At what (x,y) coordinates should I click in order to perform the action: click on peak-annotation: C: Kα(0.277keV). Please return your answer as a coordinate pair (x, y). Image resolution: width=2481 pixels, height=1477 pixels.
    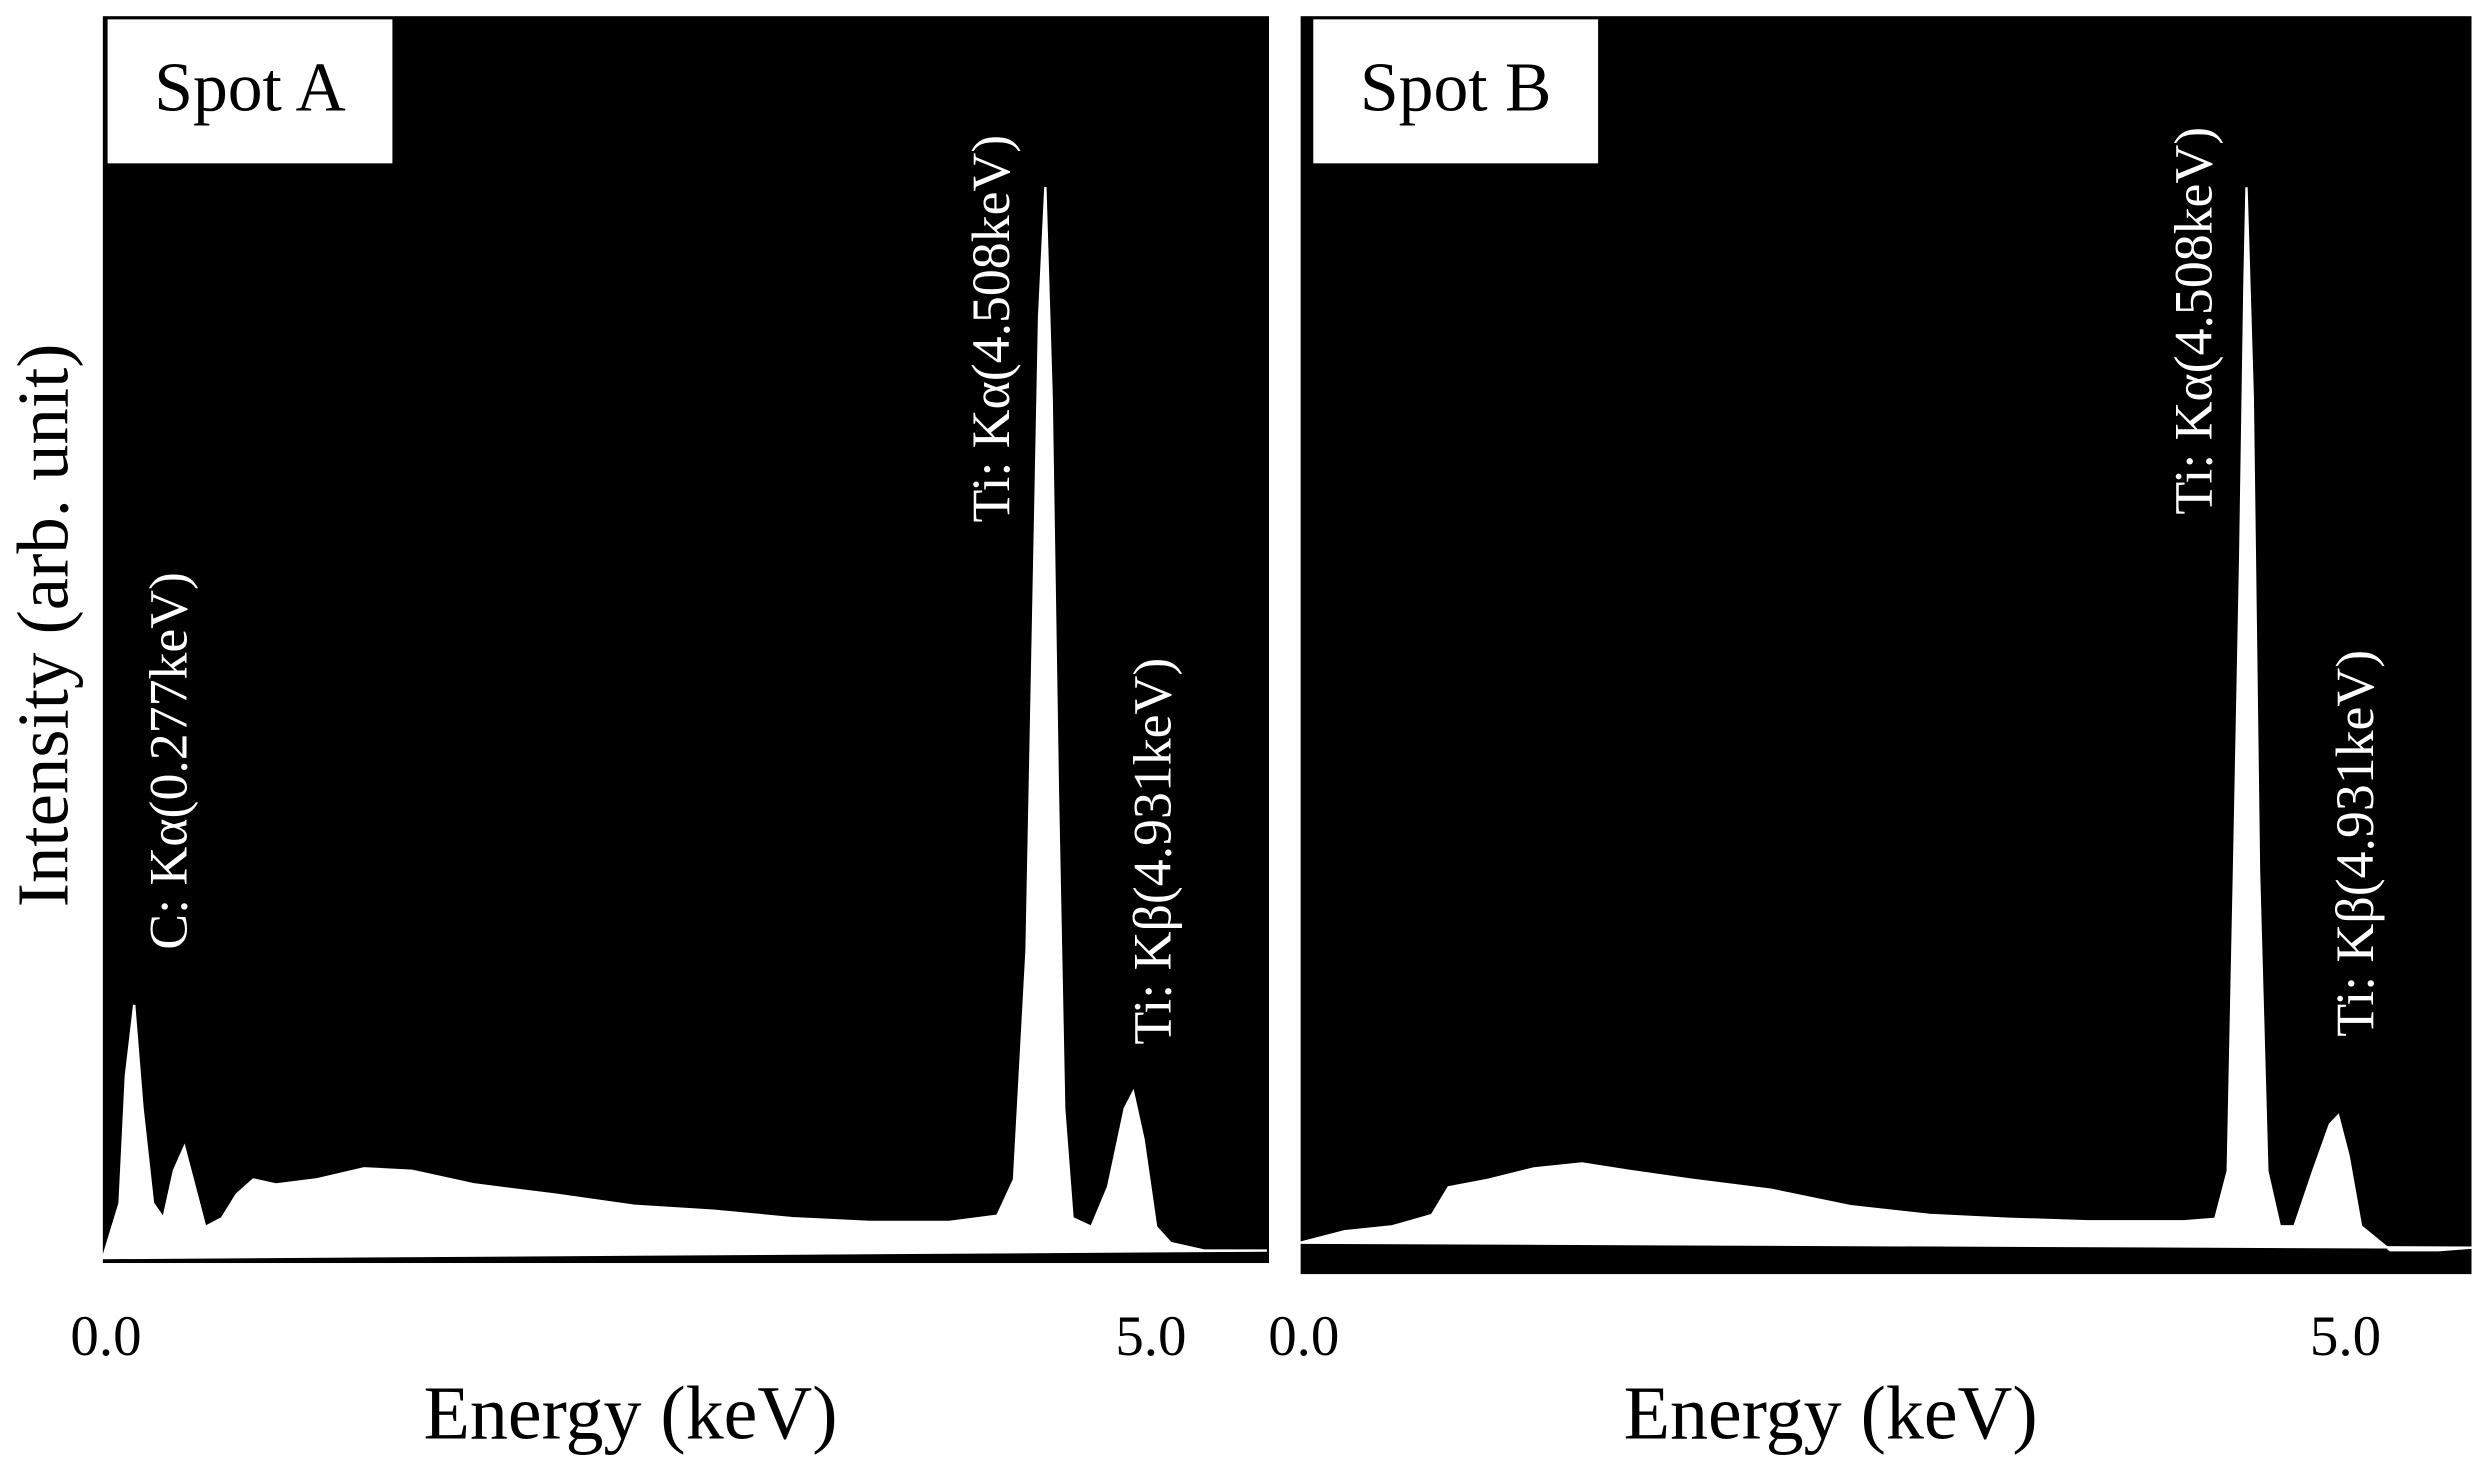
    Looking at the image, I should click on (168, 761).